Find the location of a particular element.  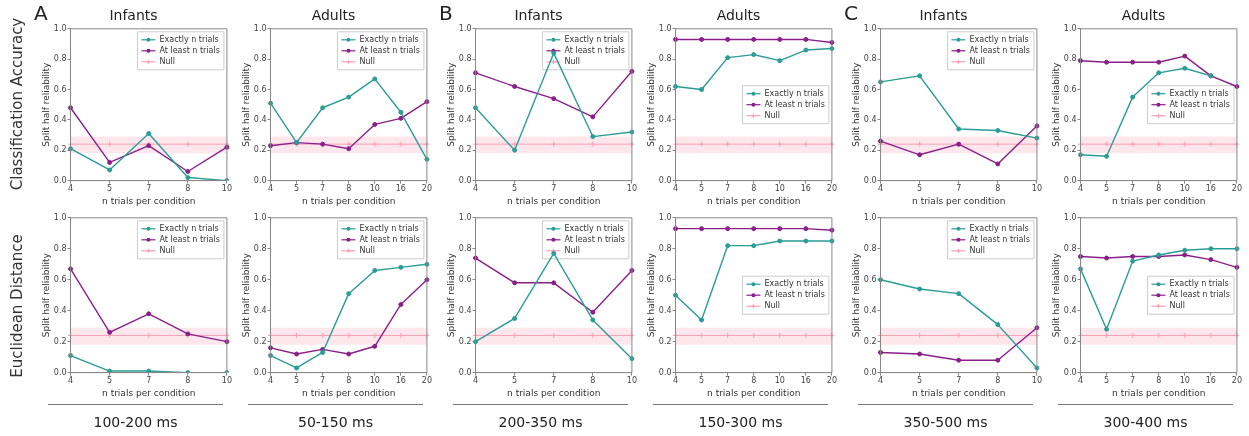

text: B is located at coordinates (446, 13).